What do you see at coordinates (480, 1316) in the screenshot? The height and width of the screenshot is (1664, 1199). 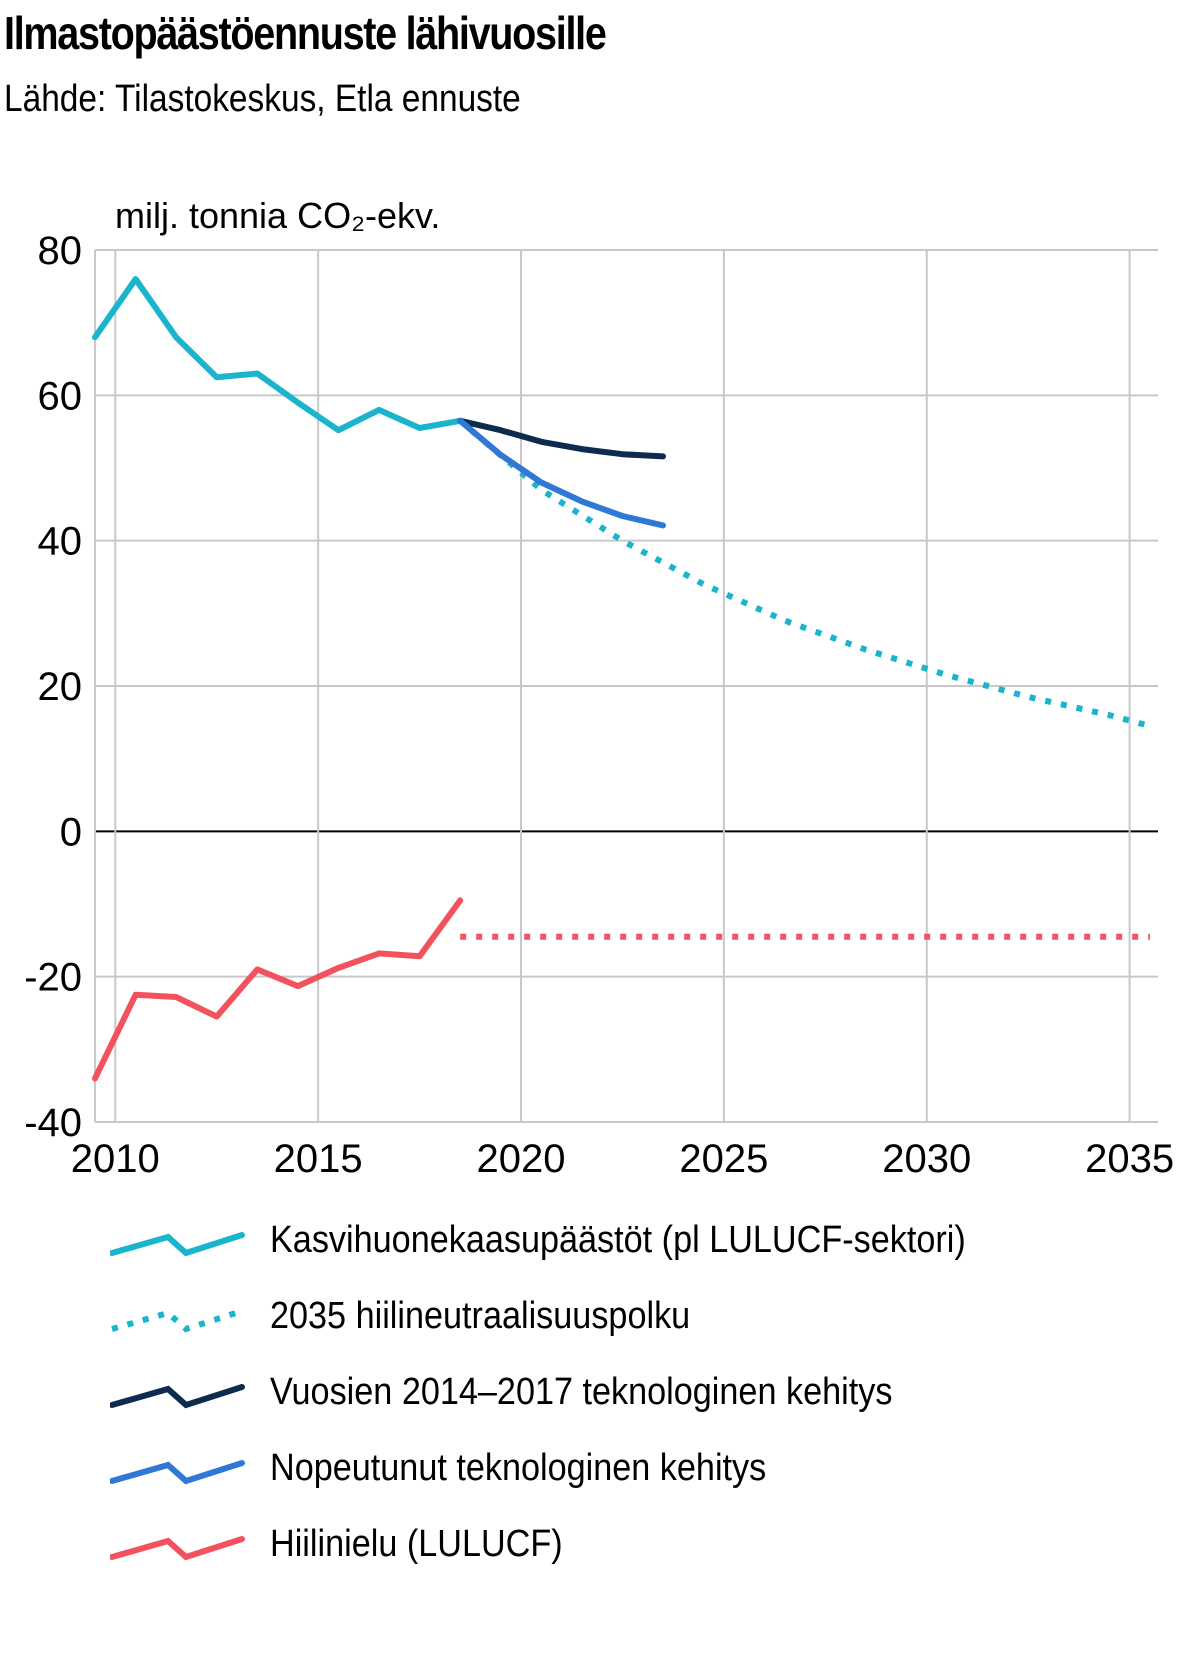 I see `legend-label: 2035 hiilineutraalisuuspolku` at bounding box center [480, 1316].